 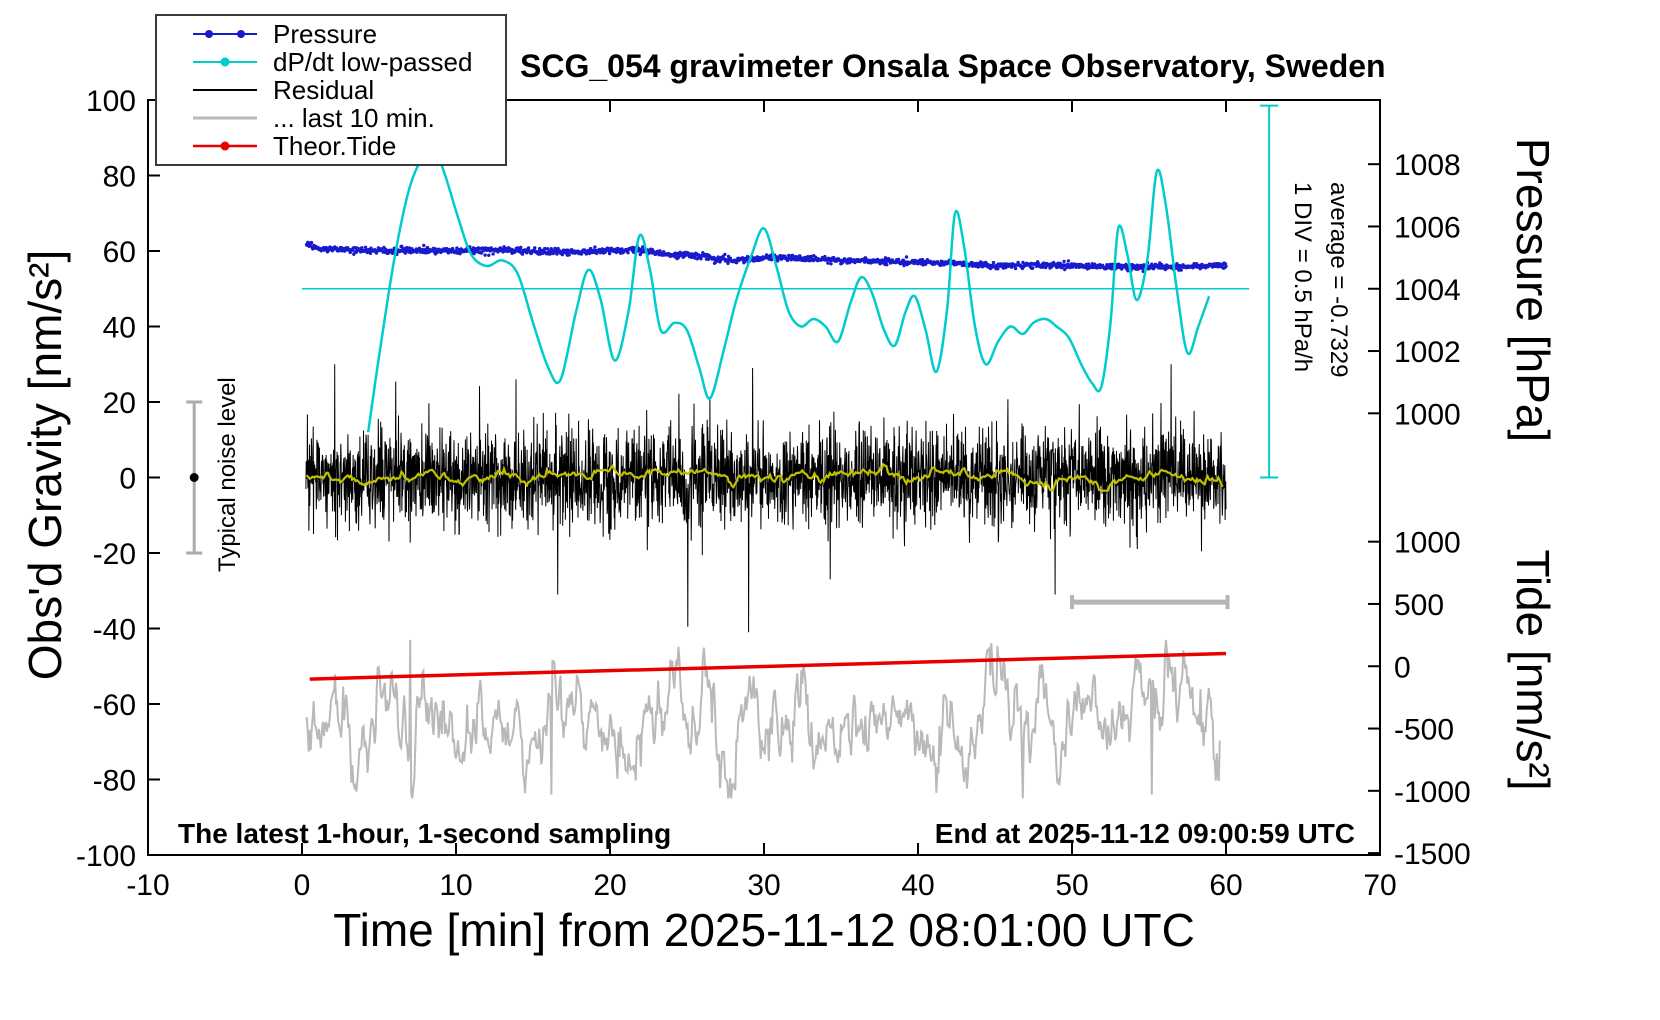 What do you see at coordinates (1427, 414) in the screenshot?
I see `pressure-tick-label: 1000` at bounding box center [1427, 414].